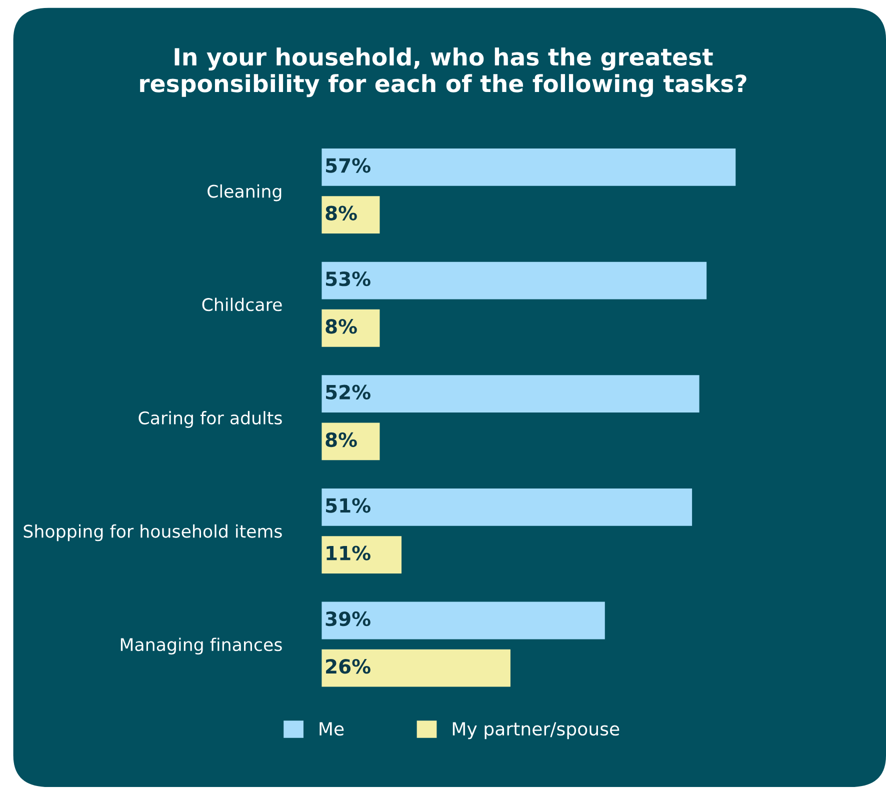 The image size is (886, 791). Describe the element at coordinates (332, 729) in the screenshot. I see `legend-label: Me` at that location.